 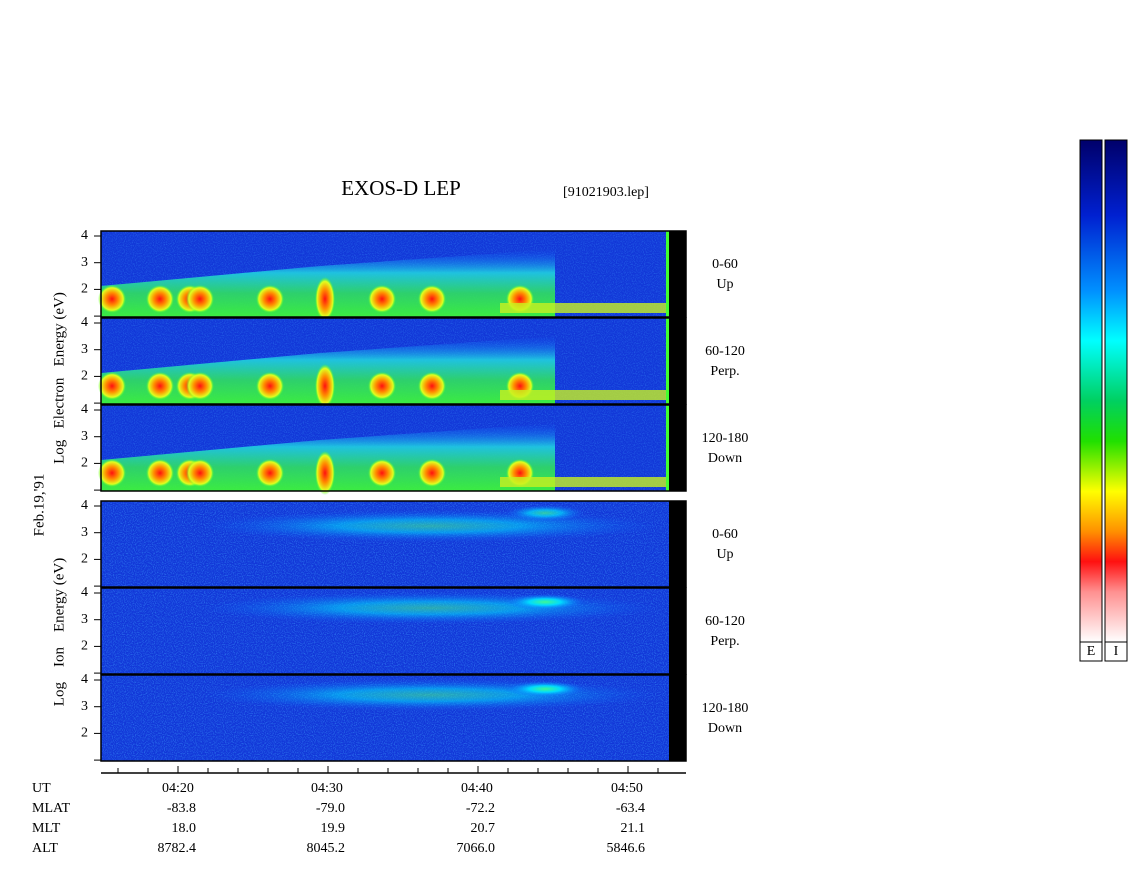 I want to click on colorbar-label: E, so click(x=1091, y=651).